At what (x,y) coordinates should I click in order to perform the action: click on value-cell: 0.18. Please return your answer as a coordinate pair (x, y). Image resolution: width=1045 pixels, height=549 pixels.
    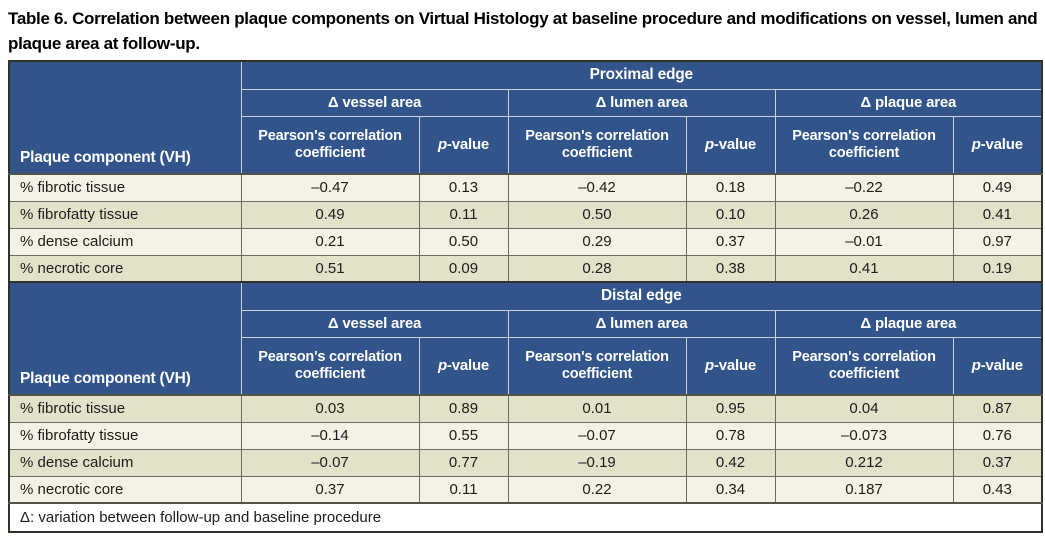
    Looking at the image, I should click on (730, 187).